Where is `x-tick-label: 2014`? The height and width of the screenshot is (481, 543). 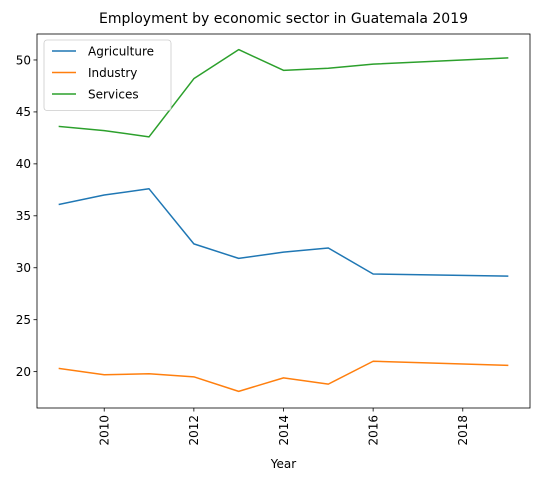 x-tick-label: 2014 is located at coordinates (284, 430).